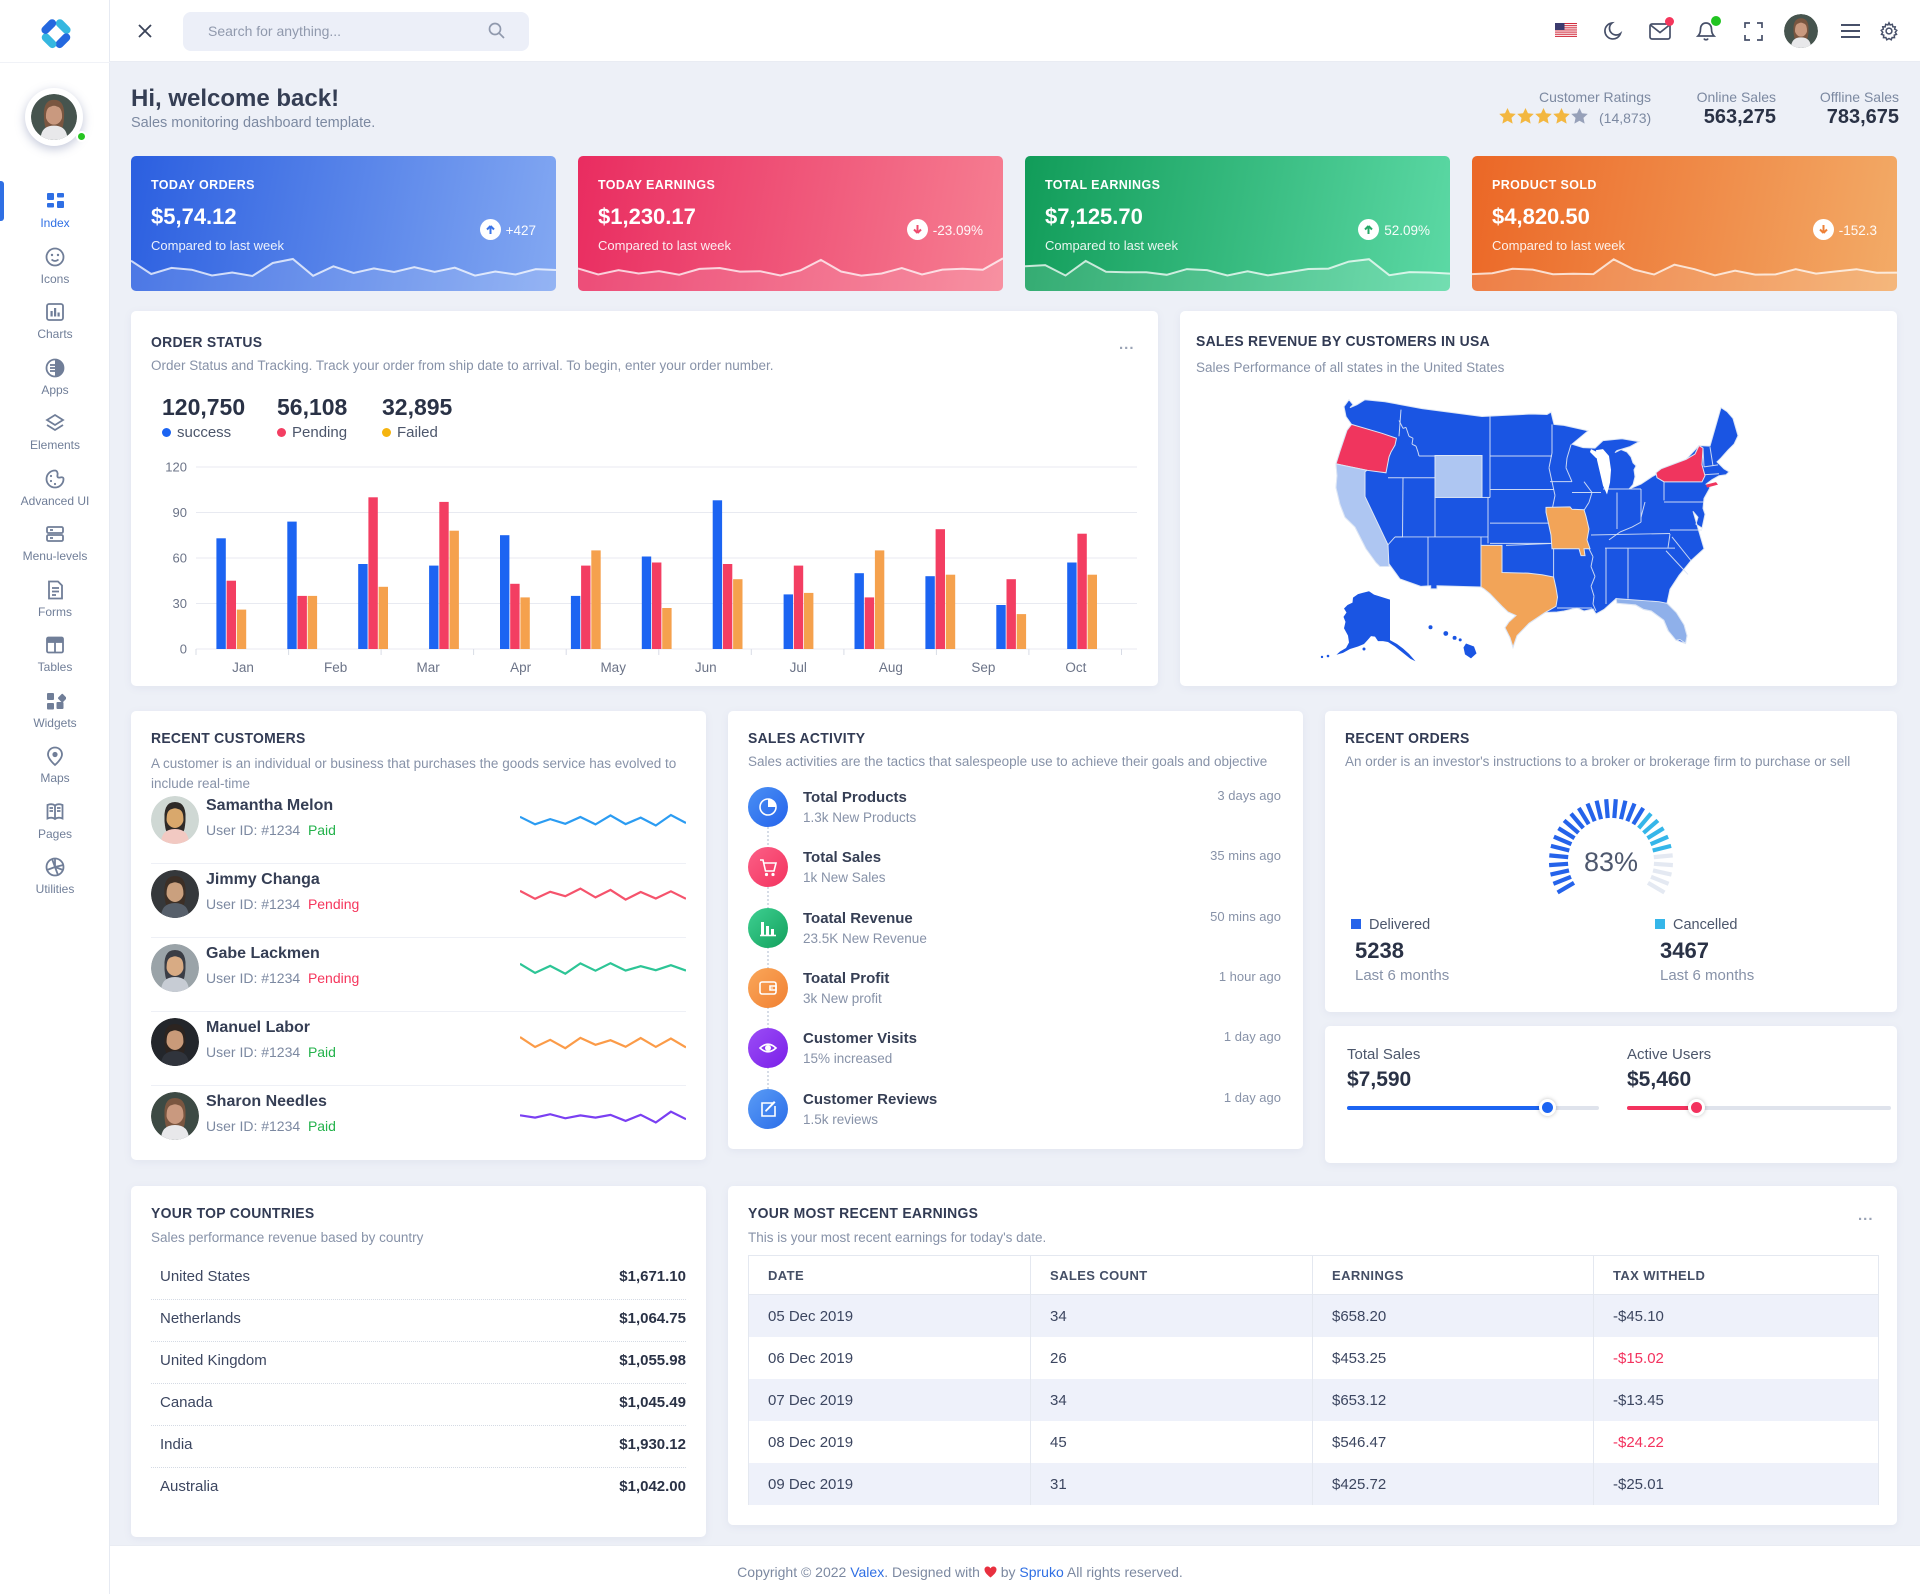 This screenshot has height=1594, width=1920. I want to click on svg-text: 0, so click(183, 649).